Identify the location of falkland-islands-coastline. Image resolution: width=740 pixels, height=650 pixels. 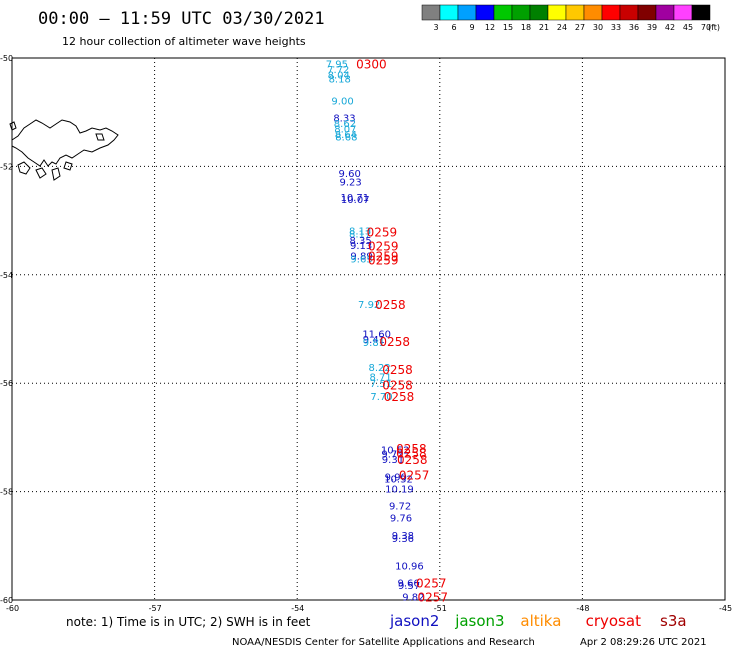
(64, 150).